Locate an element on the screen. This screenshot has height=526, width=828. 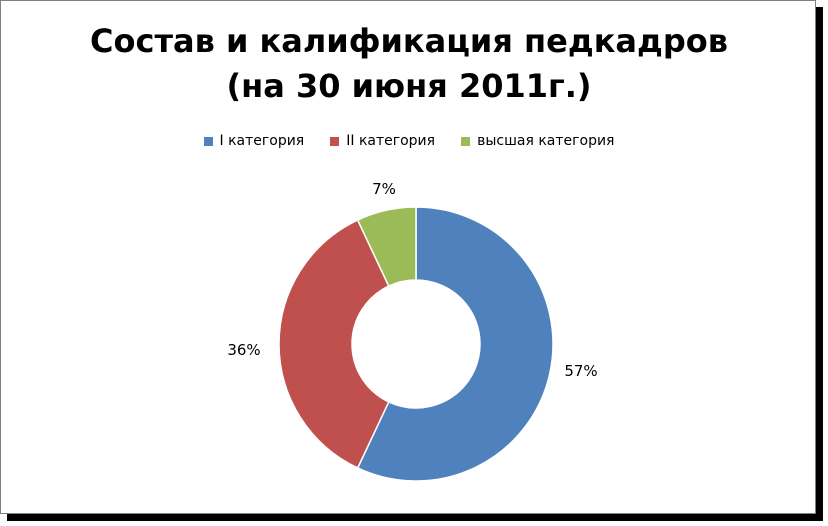
legend-item-highest: высшая категория is located at coordinates (537, 141).